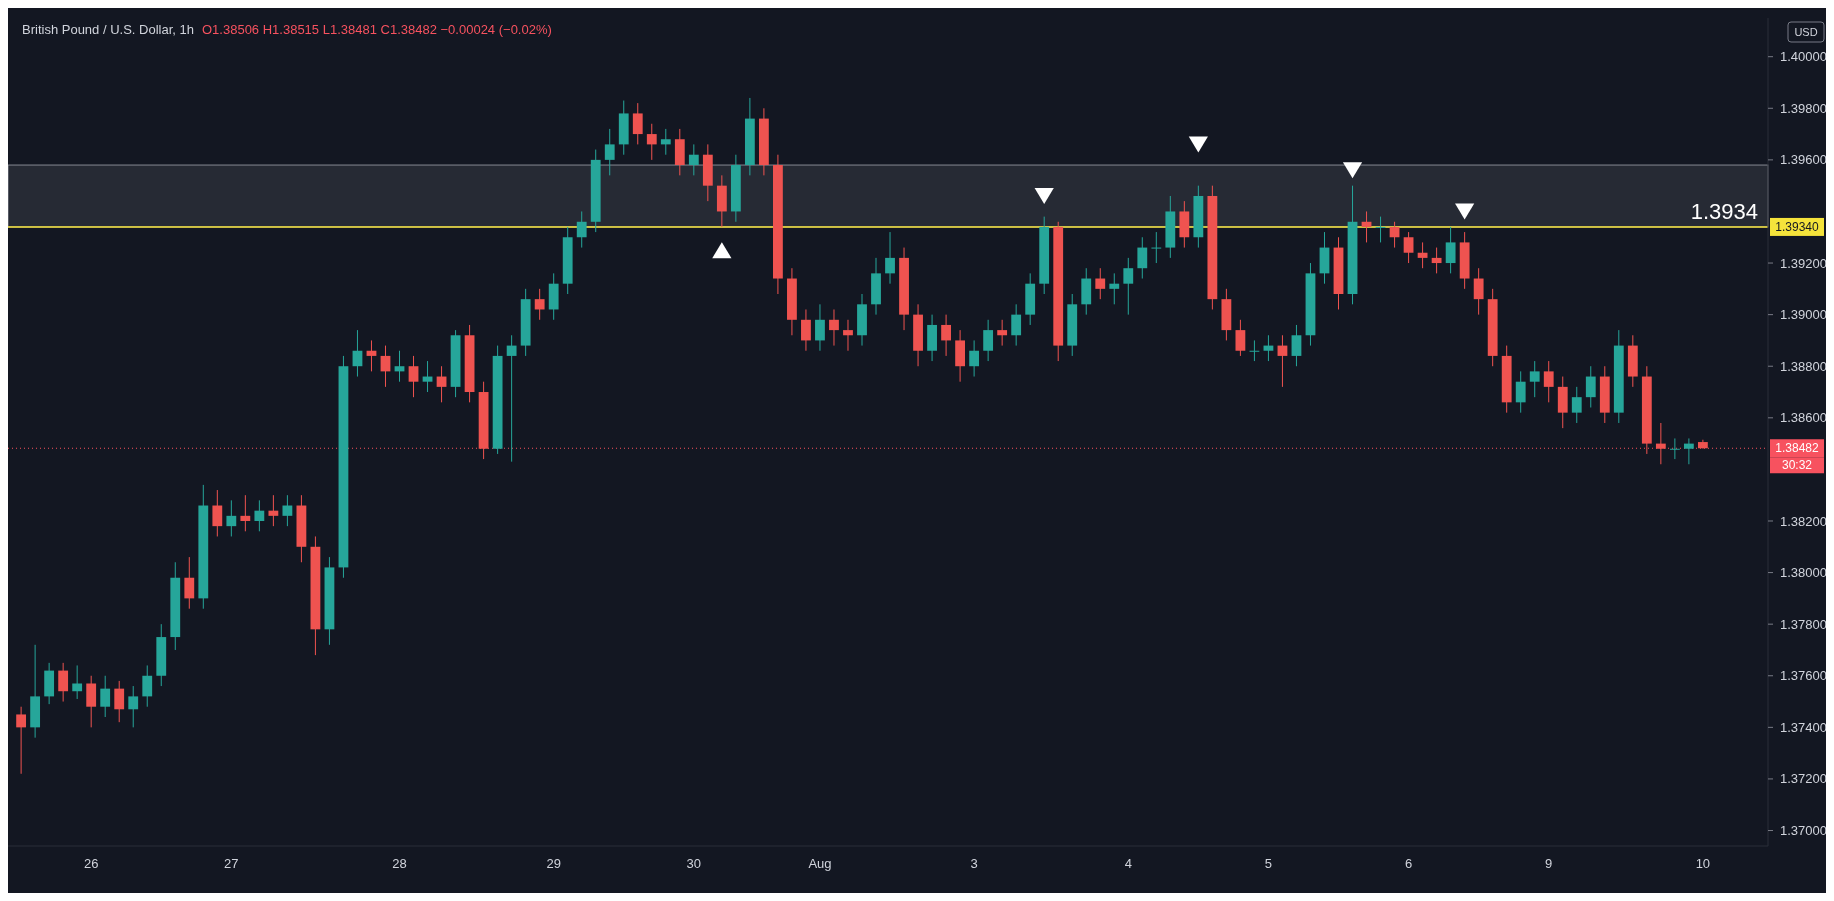 This screenshot has height=901, width=1834. What do you see at coordinates (1806, 32) in the screenshot?
I see `y-axis-title: USD` at bounding box center [1806, 32].